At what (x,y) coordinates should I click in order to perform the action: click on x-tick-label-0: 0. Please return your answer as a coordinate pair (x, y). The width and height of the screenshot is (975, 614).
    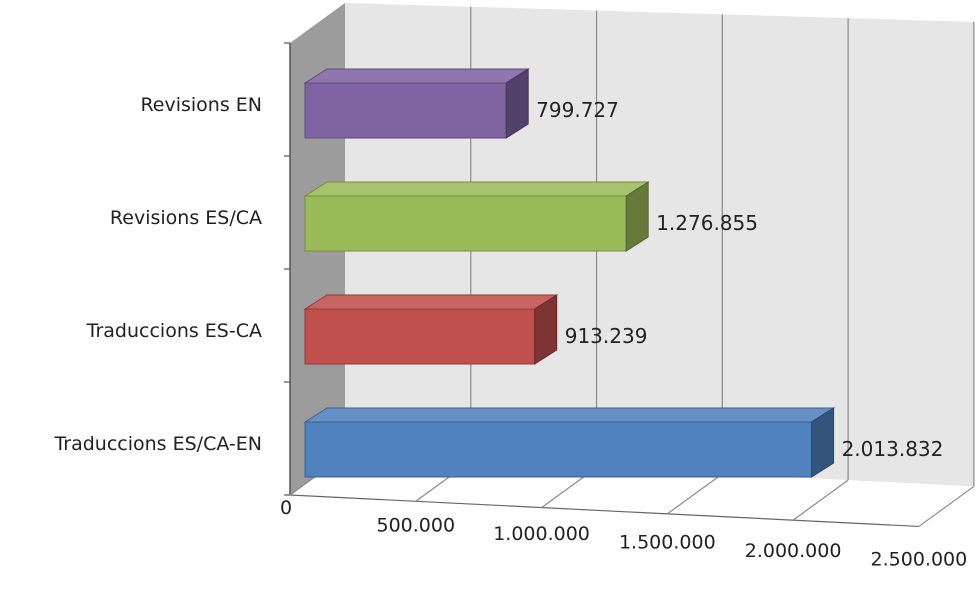
    Looking at the image, I should click on (286, 508).